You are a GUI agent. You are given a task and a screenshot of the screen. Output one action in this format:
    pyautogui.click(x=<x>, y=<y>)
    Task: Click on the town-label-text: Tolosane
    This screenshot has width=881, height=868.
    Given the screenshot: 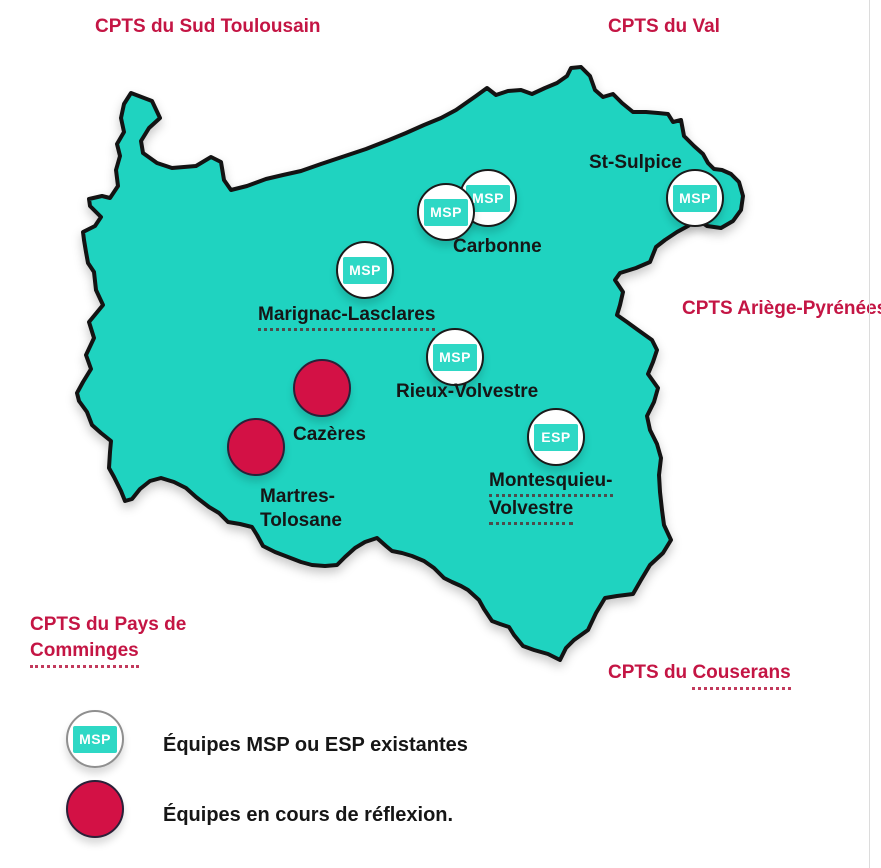 What is the action you would take?
    pyautogui.click(x=301, y=520)
    